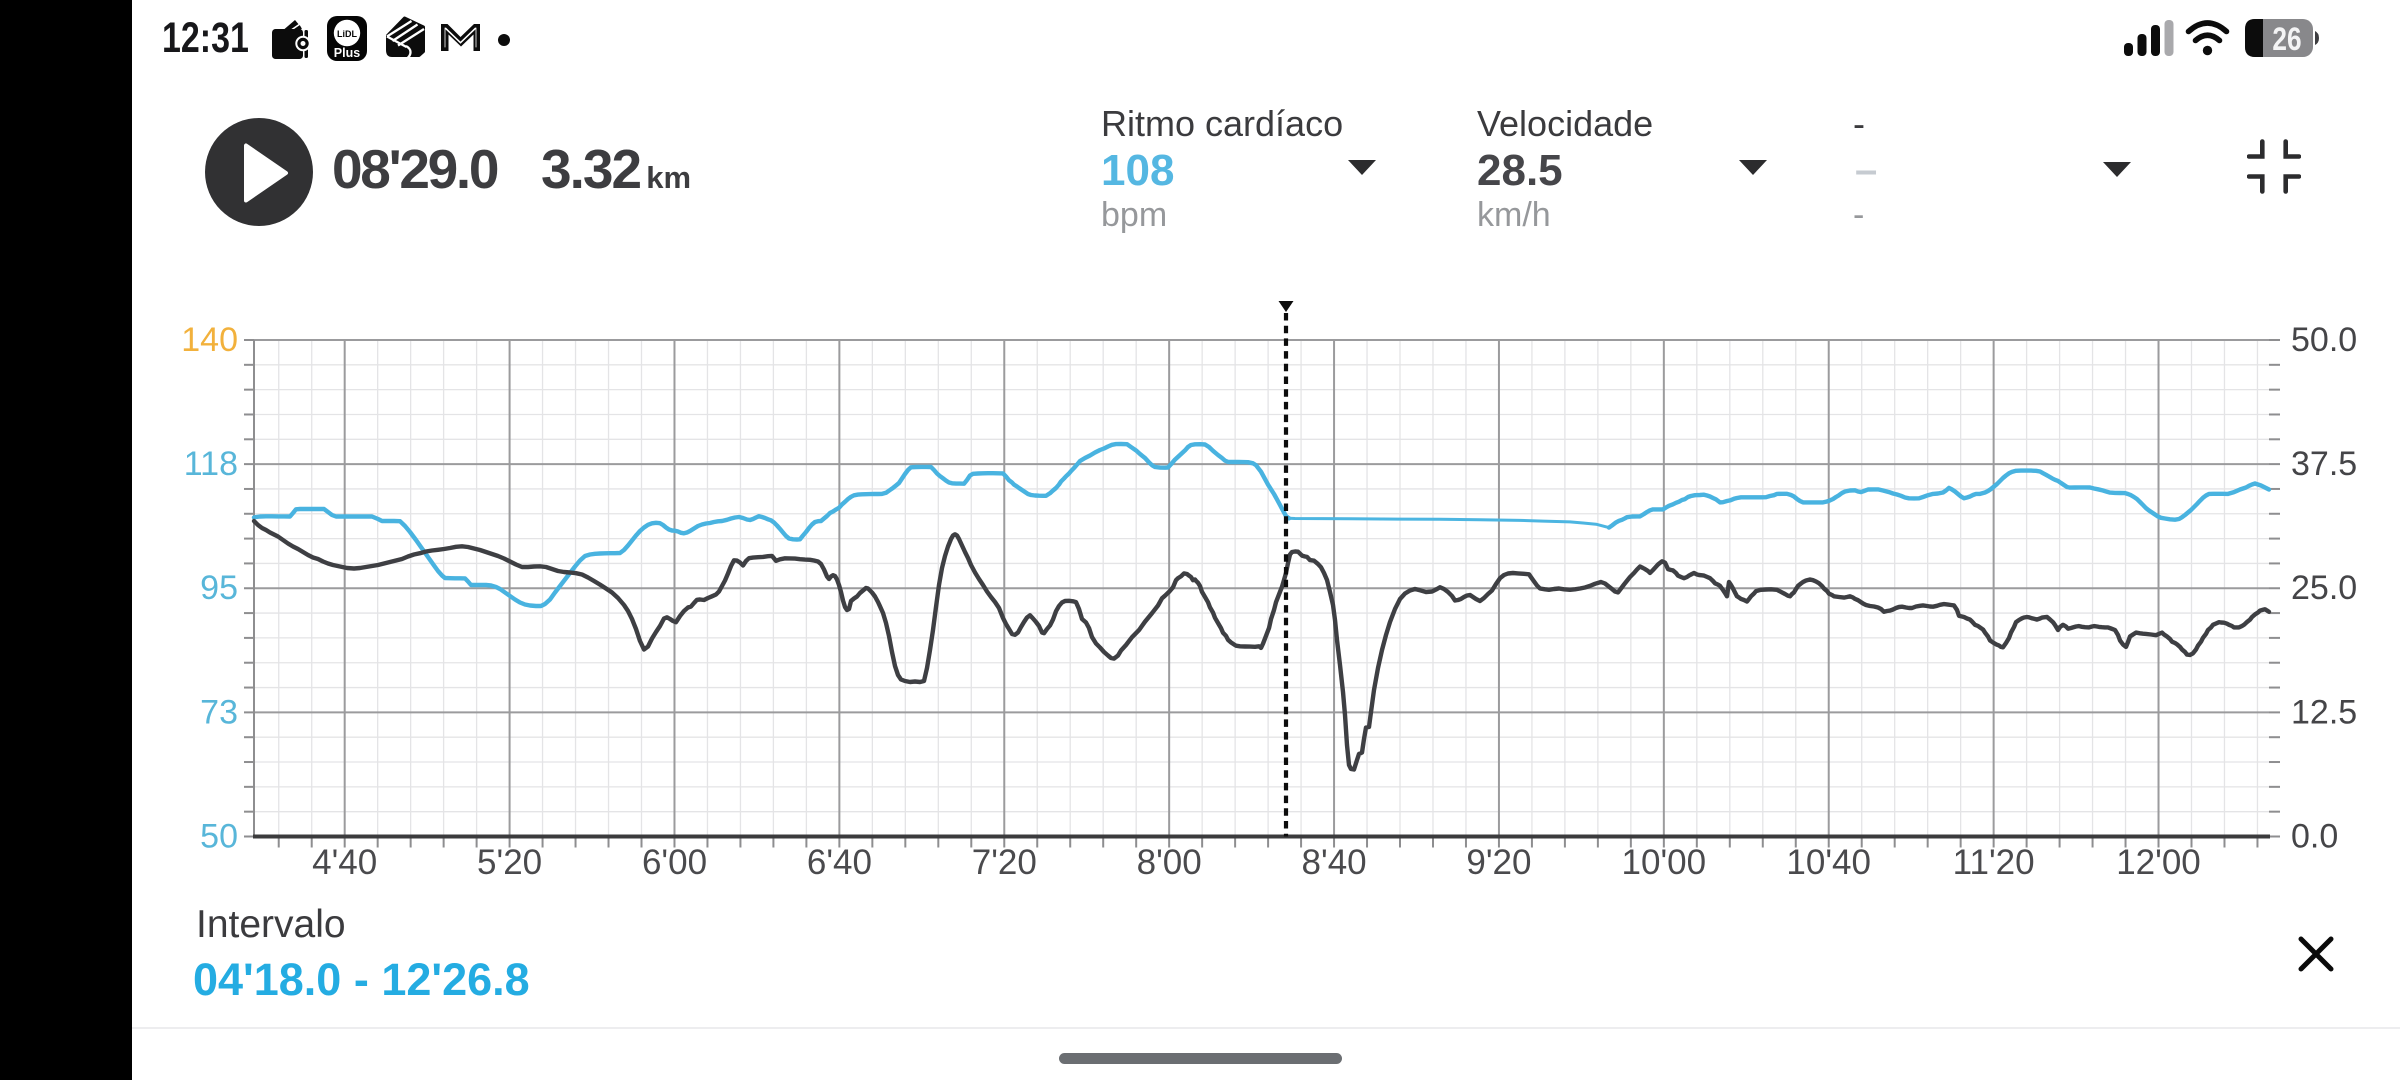 The width and height of the screenshot is (2400, 1080). Describe the element at coordinates (344, 862) in the screenshot. I see `svg-text: 4'40` at that location.